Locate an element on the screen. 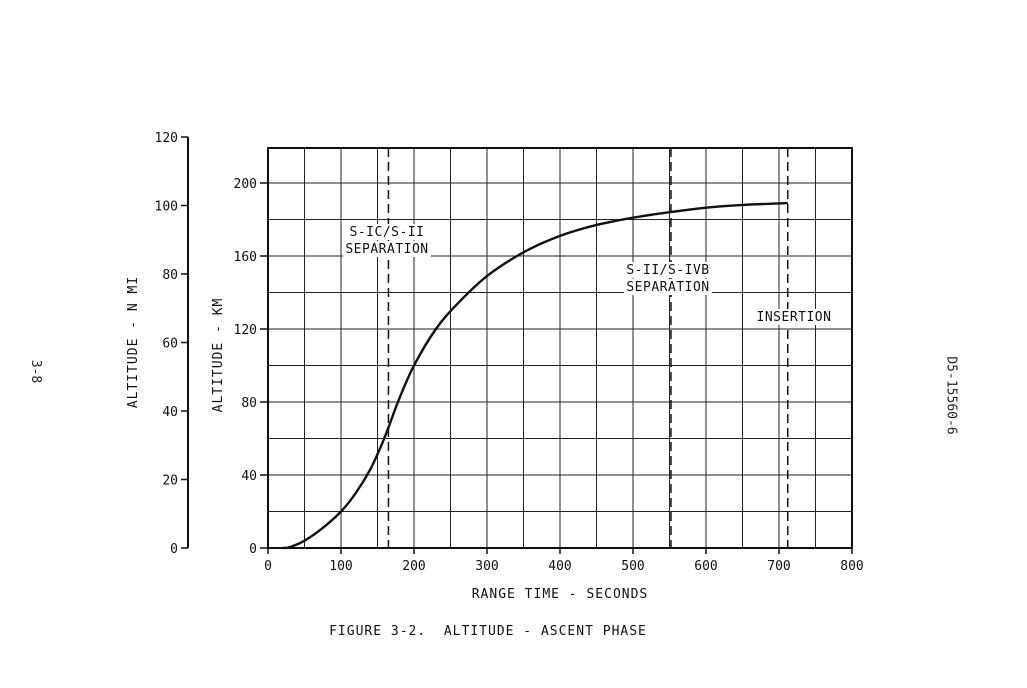  x-tick-label: 200 is located at coordinates (413, 566).